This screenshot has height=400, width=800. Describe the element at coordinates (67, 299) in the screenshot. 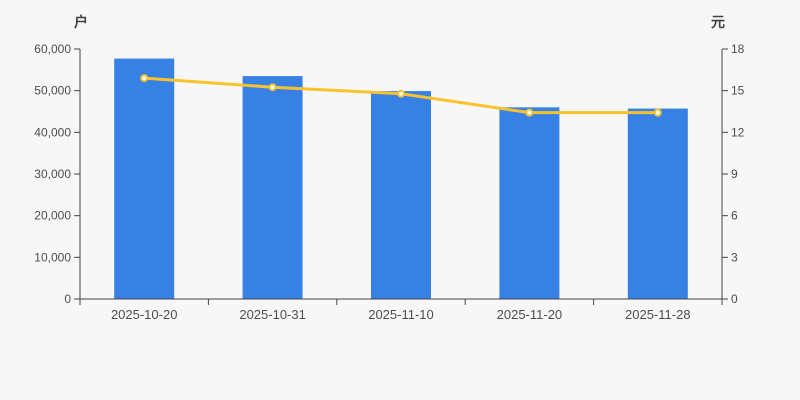

I see `left-tick-label: 0` at that location.